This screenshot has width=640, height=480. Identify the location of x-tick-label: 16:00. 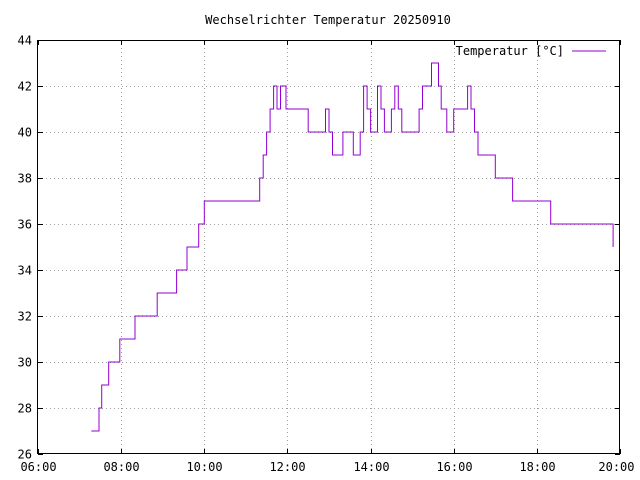
(454, 467).